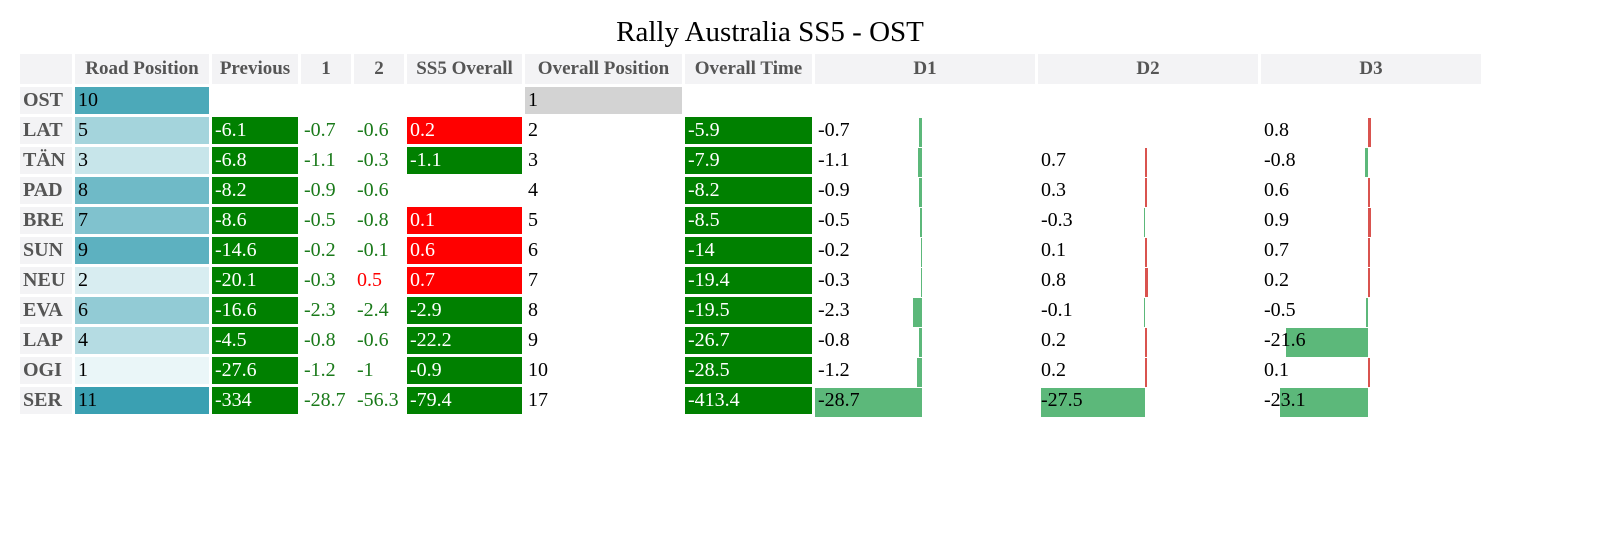 This screenshot has width=1600, height=554. Describe the element at coordinates (1053, 250) in the screenshot. I see `d2-value: 0.1` at that location.